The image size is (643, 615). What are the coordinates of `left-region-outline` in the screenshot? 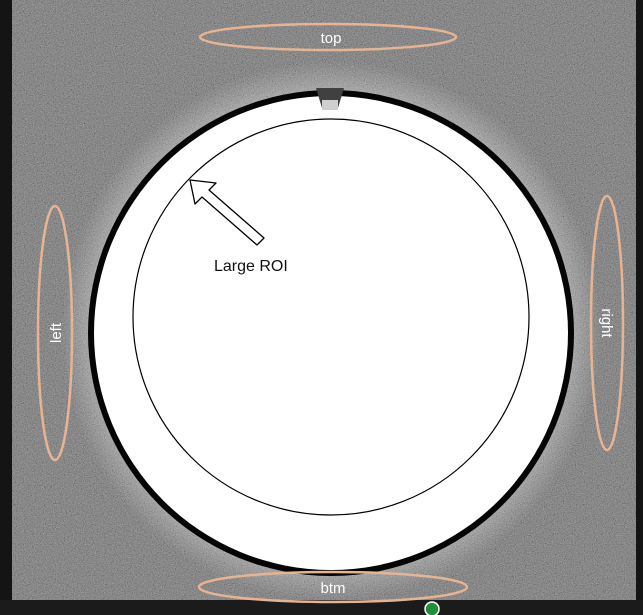 It's located at (55, 333).